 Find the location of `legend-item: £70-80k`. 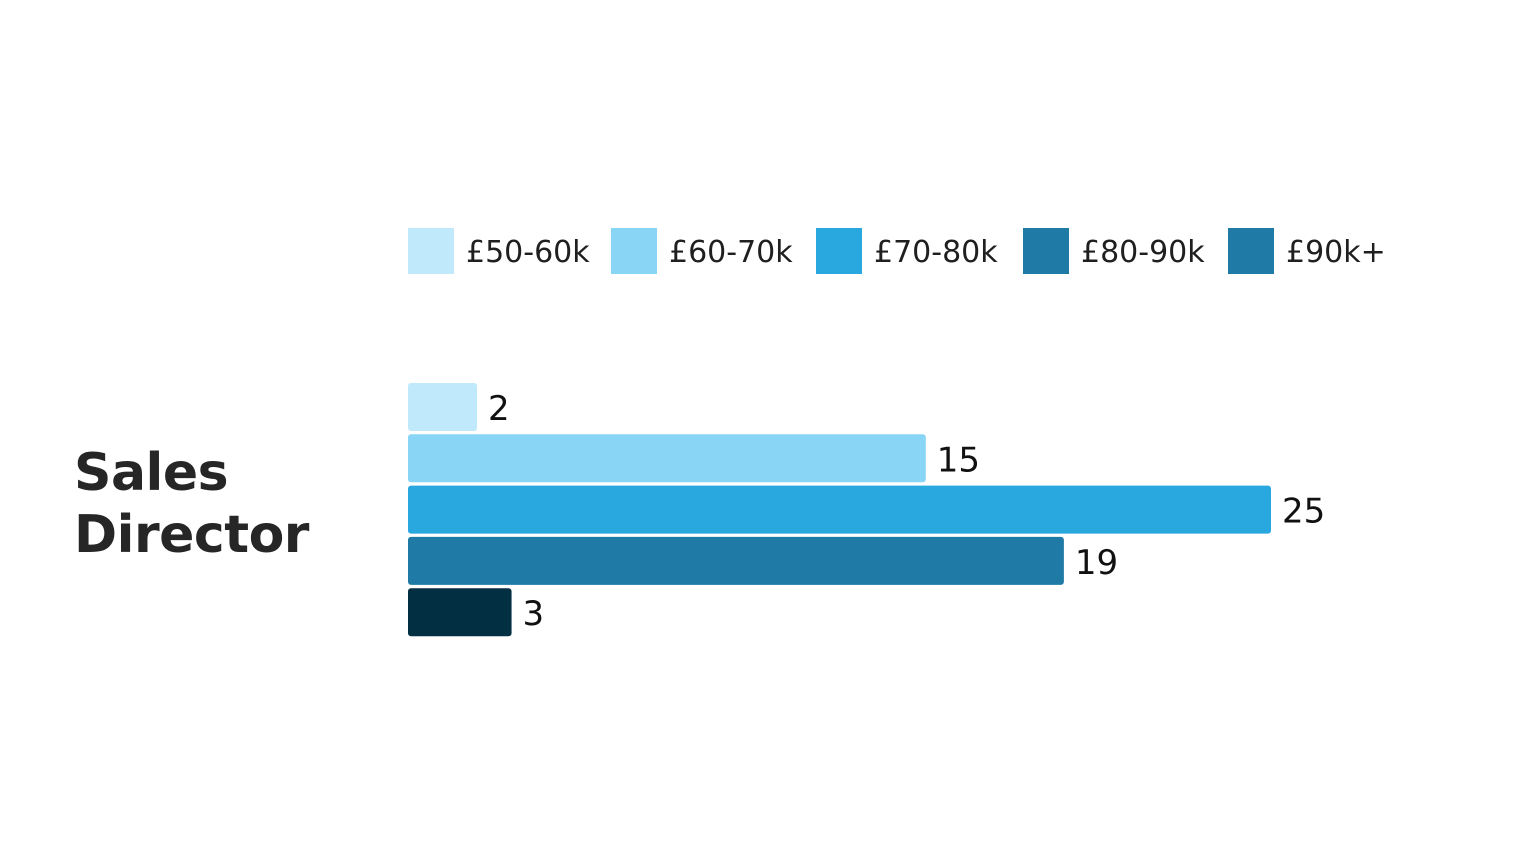

legend-item: £70-80k is located at coordinates (907, 251).